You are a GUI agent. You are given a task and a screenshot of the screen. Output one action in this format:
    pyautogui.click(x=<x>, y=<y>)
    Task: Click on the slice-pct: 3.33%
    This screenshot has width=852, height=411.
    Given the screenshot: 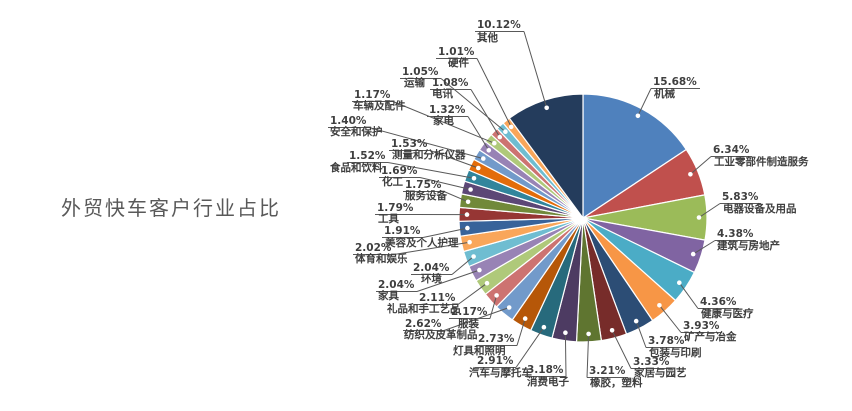 What is the action you would take?
    pyautogui.click(x=651, y=362)
    